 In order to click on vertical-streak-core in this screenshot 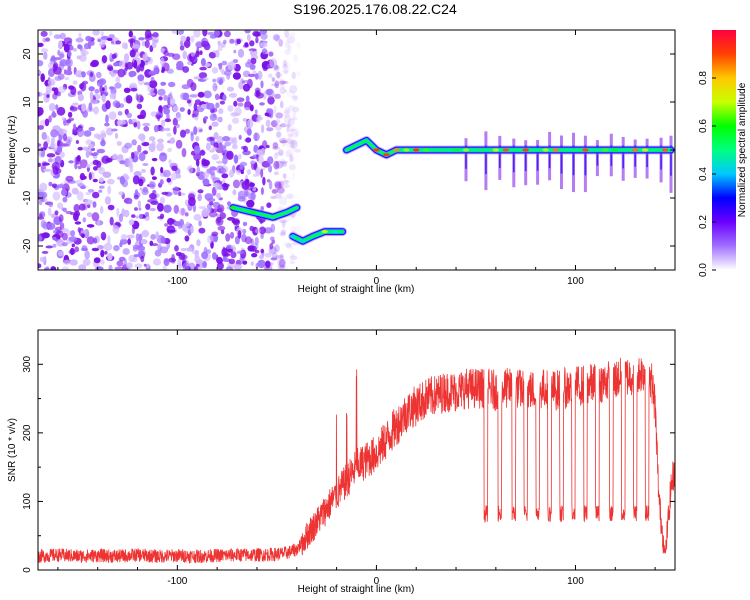, I will do `click(585, 160)`.